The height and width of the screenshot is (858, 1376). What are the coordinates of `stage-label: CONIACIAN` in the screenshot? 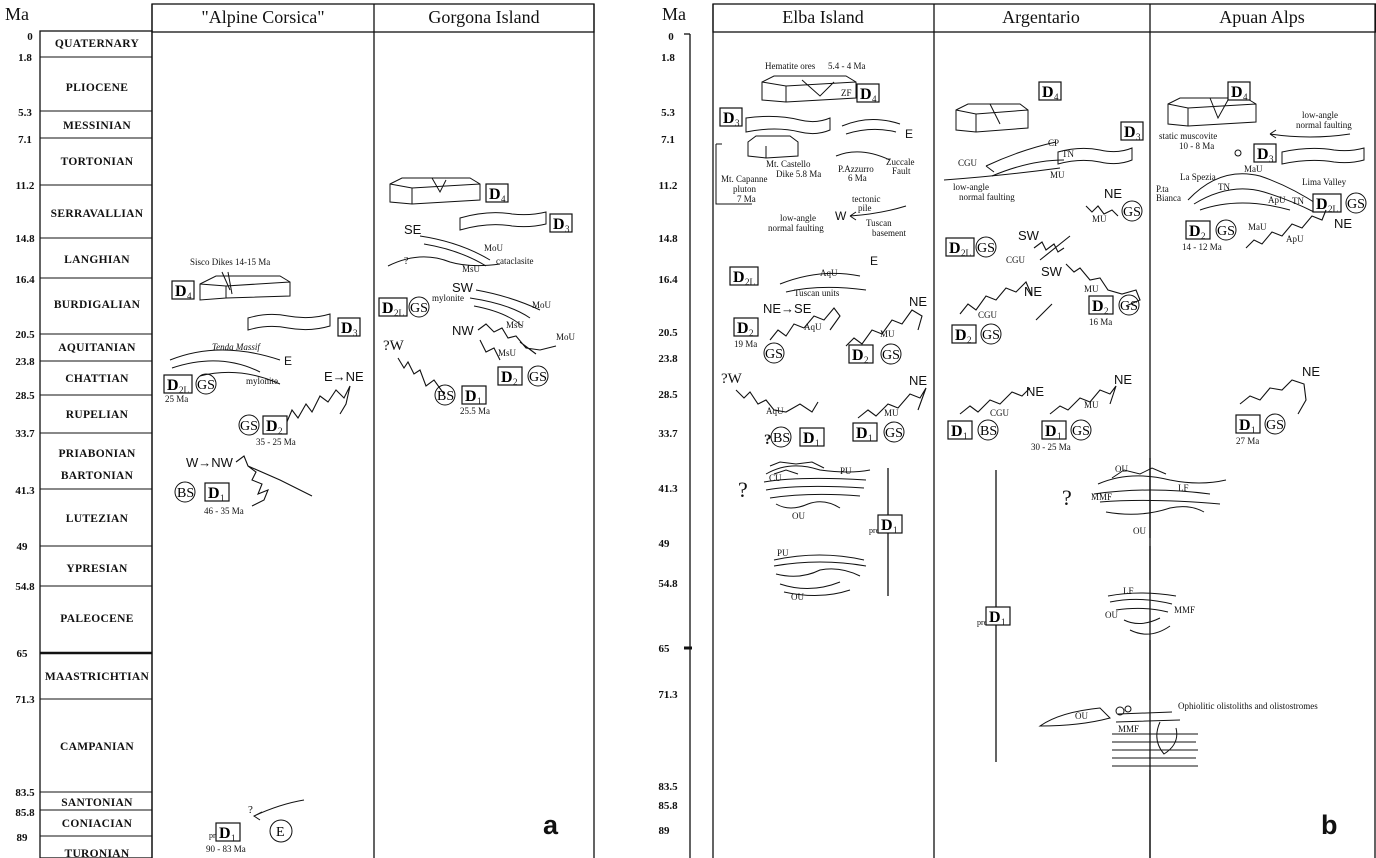 It's located at (97, 824).